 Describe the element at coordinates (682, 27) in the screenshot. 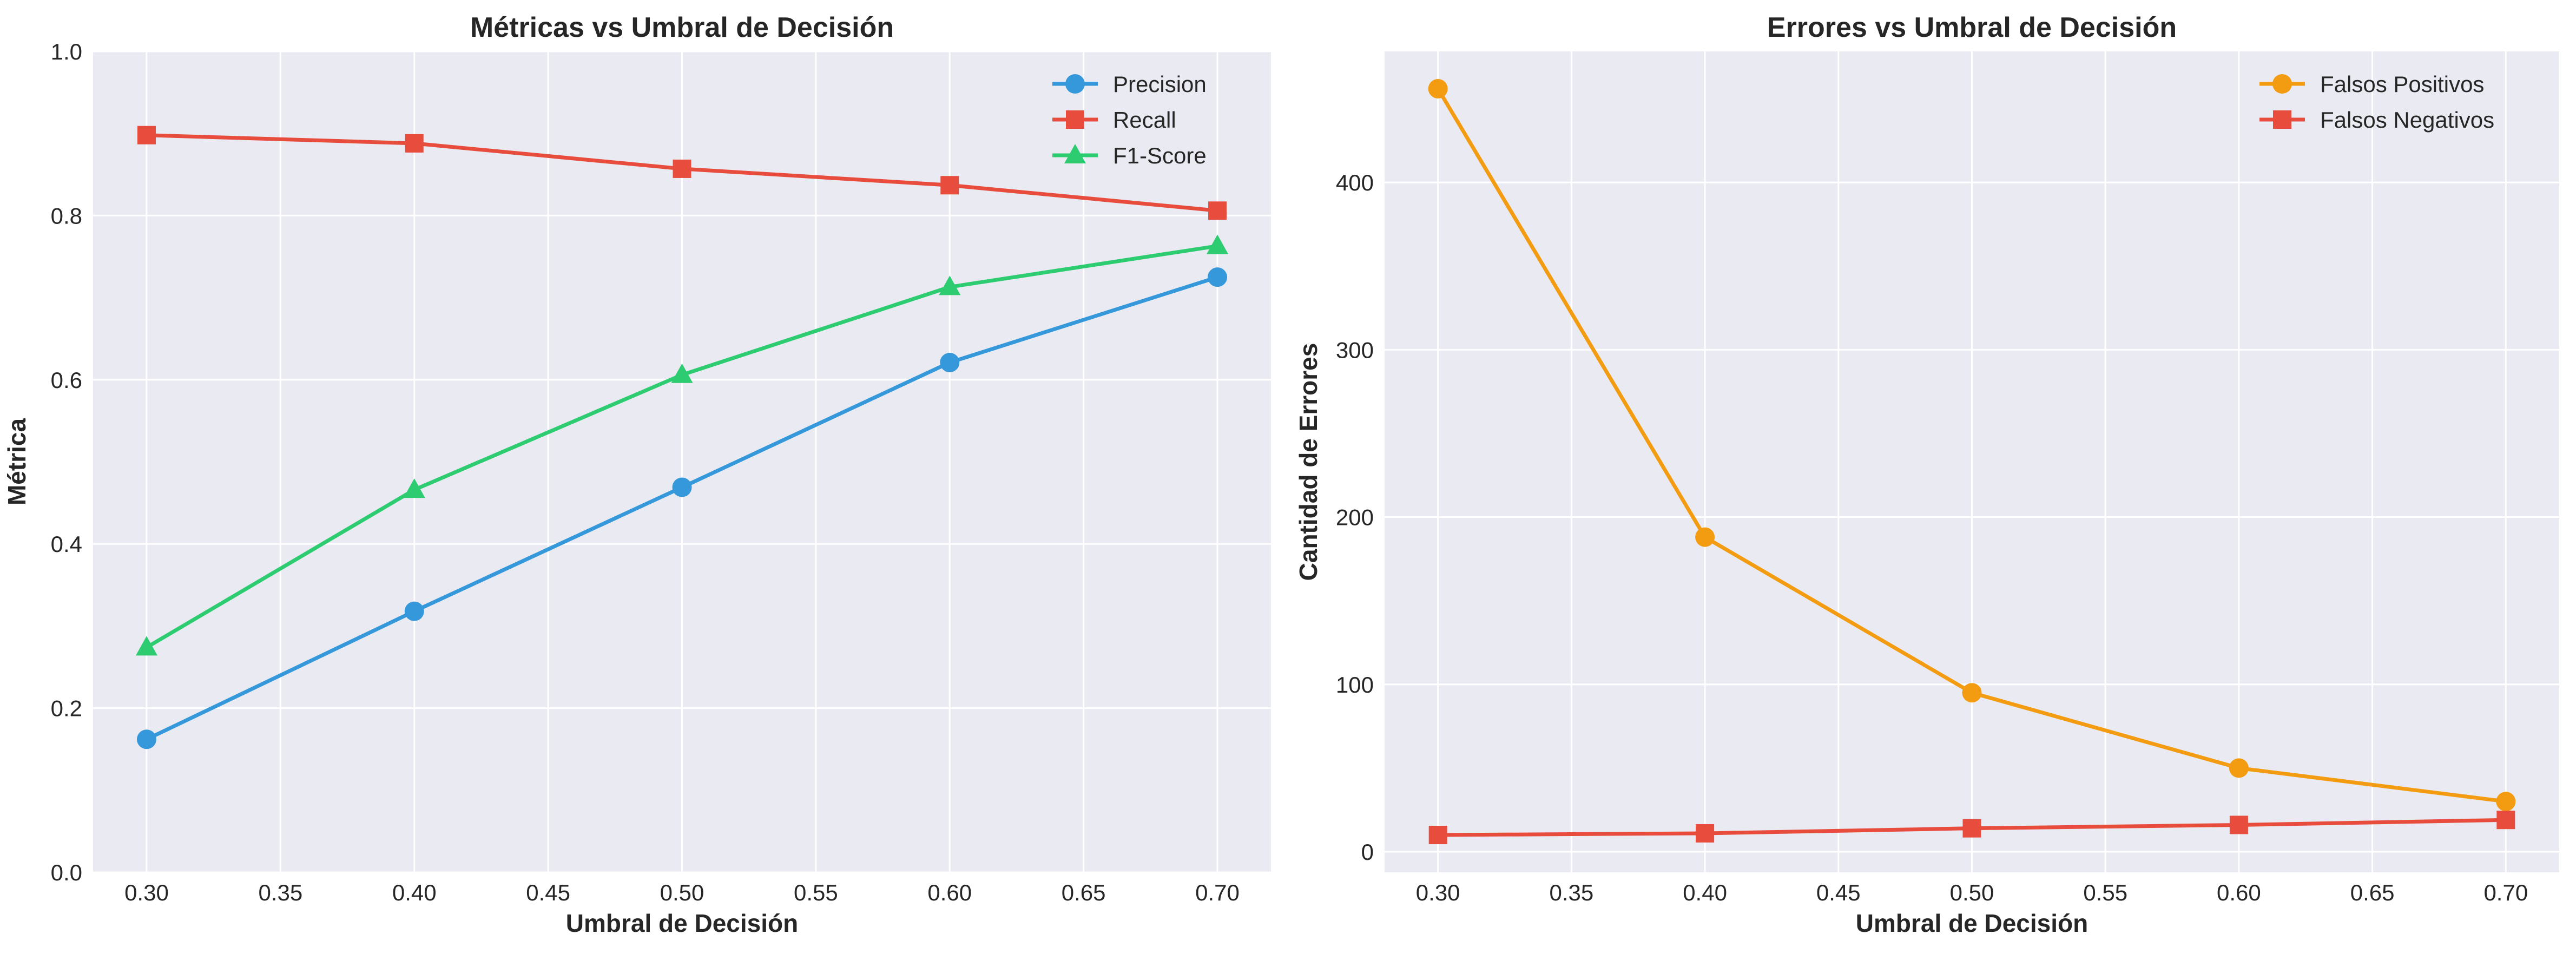

I see `chart-title: Métricas vs Umbral de Decisión` at that location.